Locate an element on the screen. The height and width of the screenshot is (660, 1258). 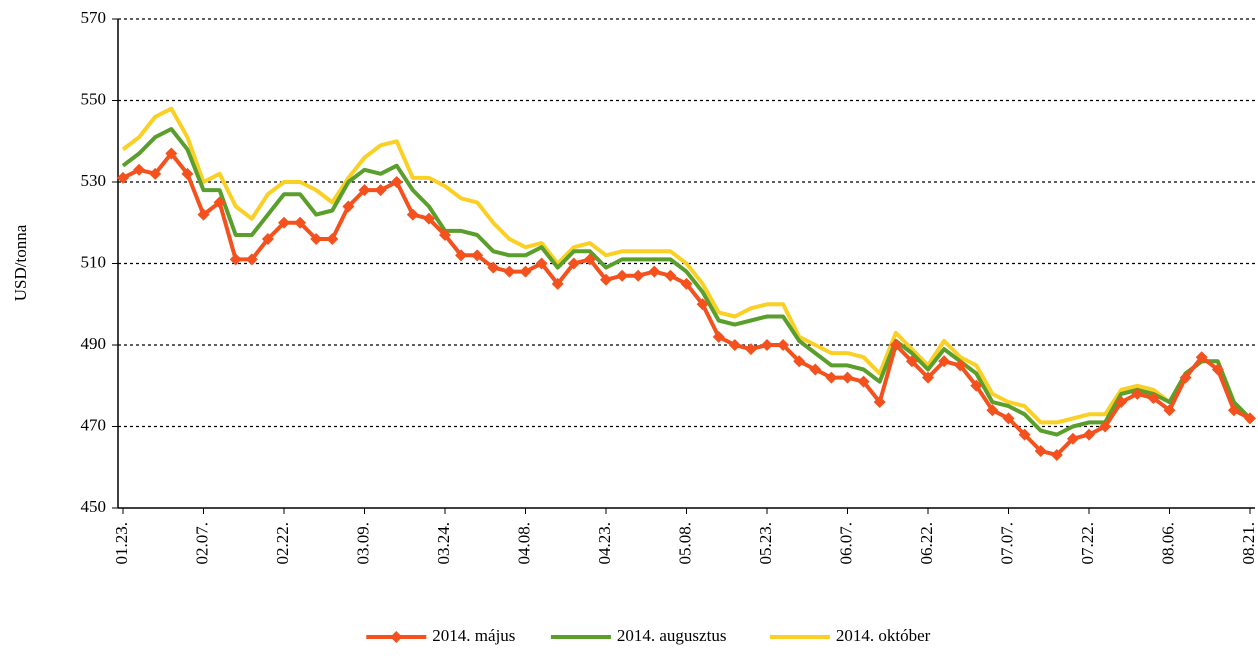
y-tick-label: 490 is located at coordinates (94, 343).